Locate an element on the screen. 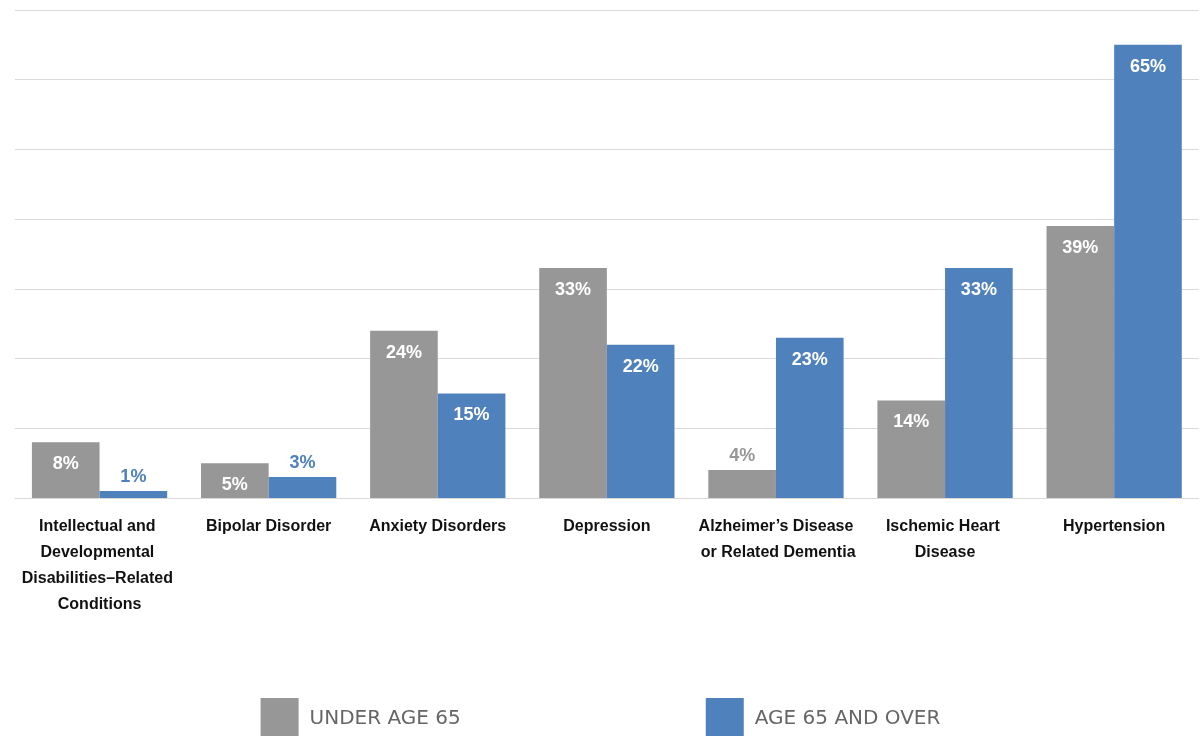 This screenshot has height=741, width=1201. data-label: 39% is located at coordinates (1080, 247).